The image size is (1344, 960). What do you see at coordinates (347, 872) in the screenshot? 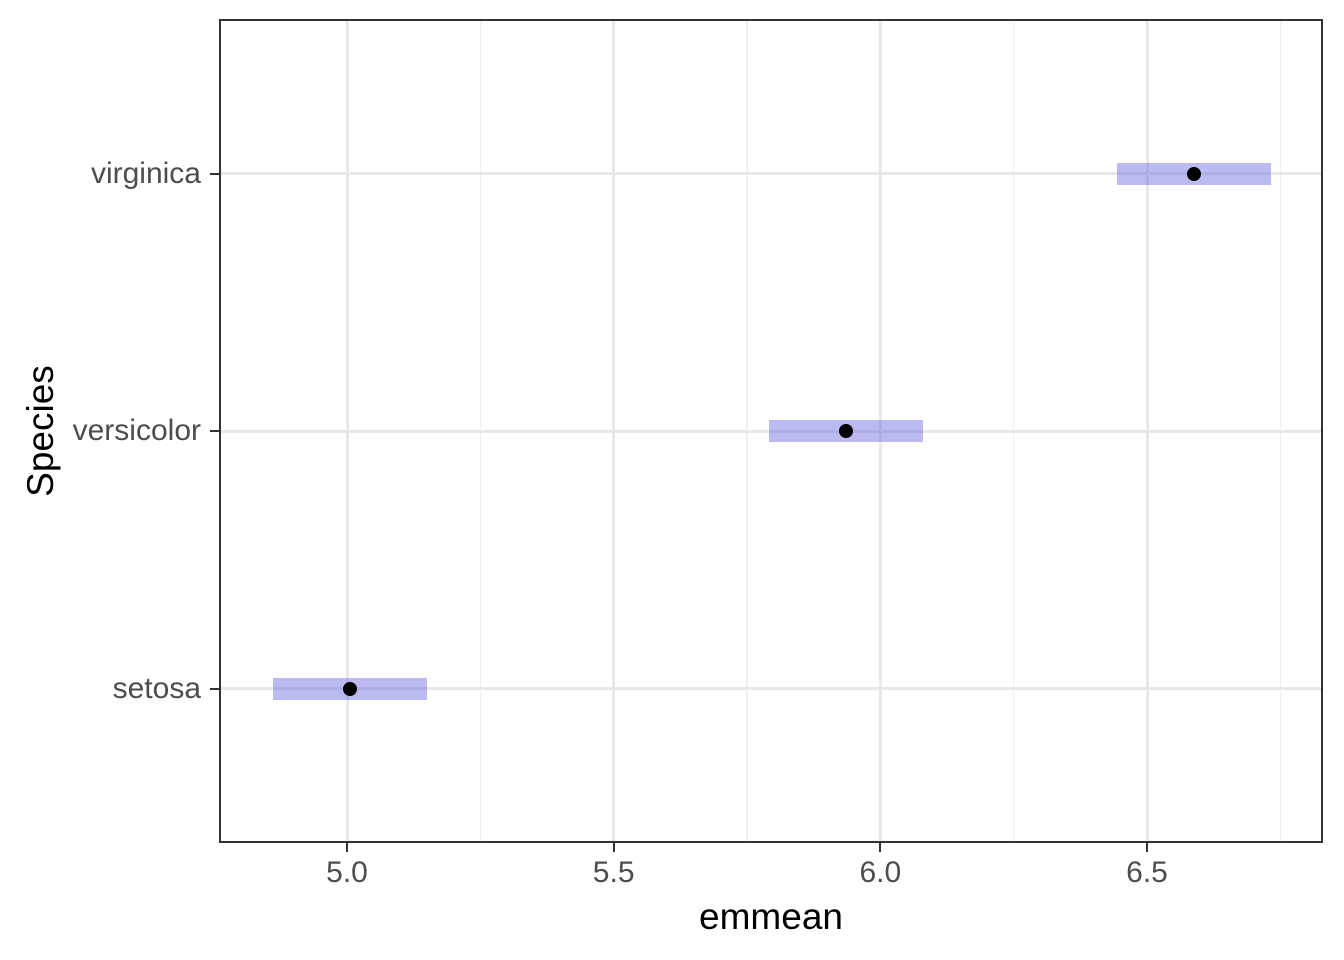
I see `x-tick-label: 5.0` at bounding box center [347, 872].